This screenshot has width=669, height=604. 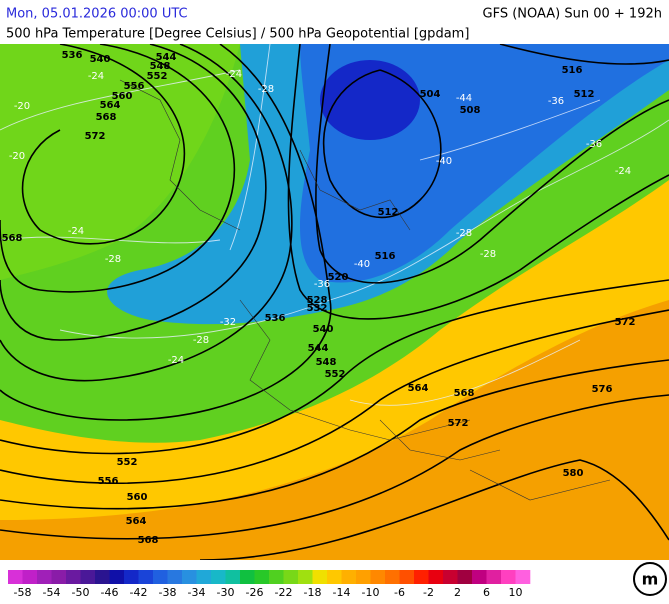 What do you see at coordinates (573, 473) in the screenshot?
I see `geopotential-label: 580` at bounding box center [573, 473].